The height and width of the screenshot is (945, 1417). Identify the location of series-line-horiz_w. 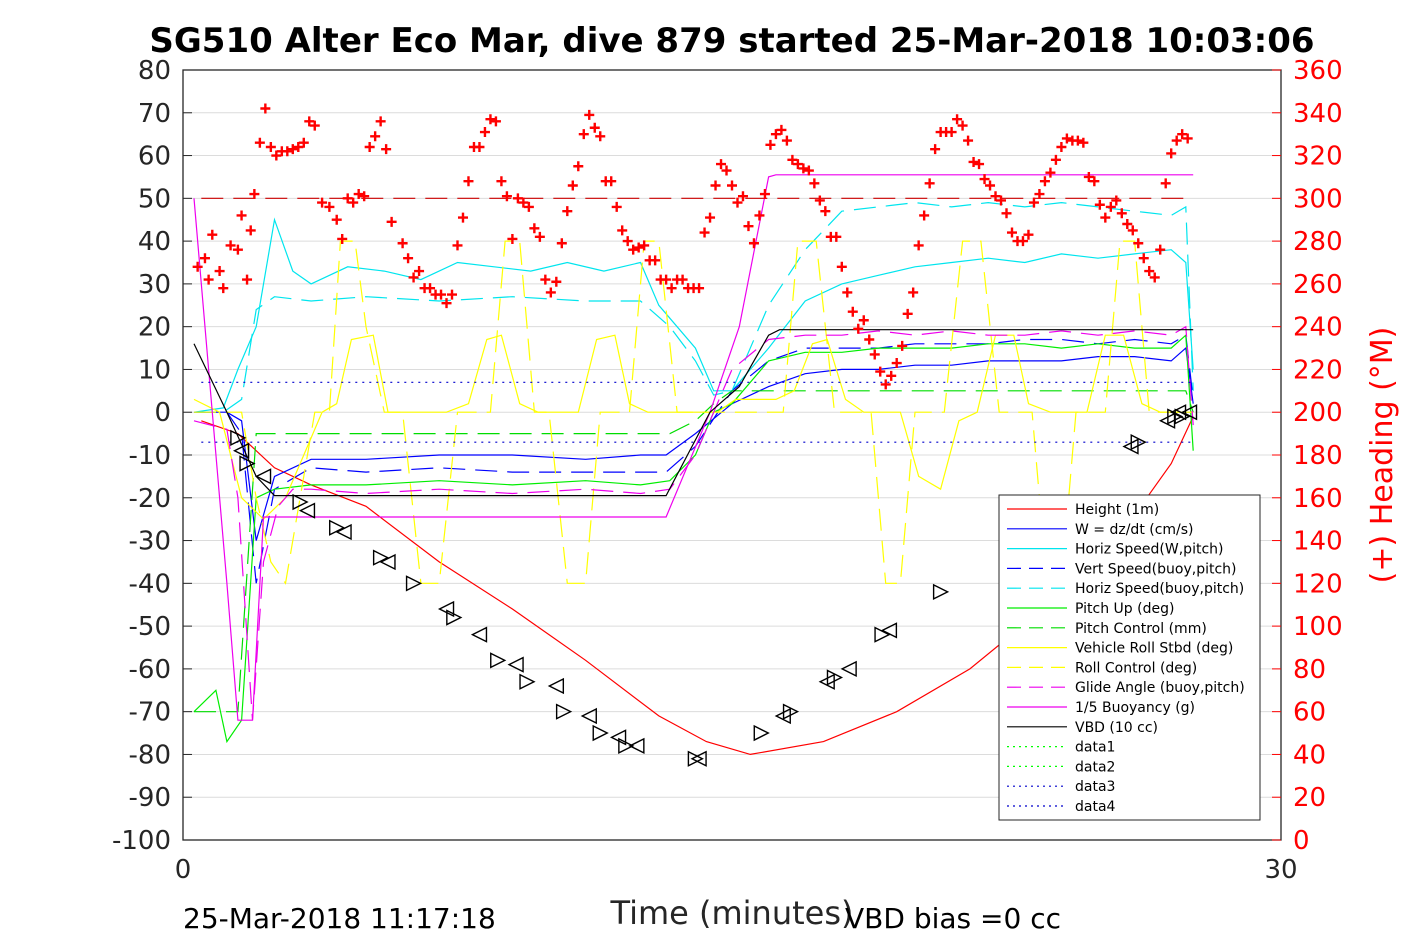
(693, 315).